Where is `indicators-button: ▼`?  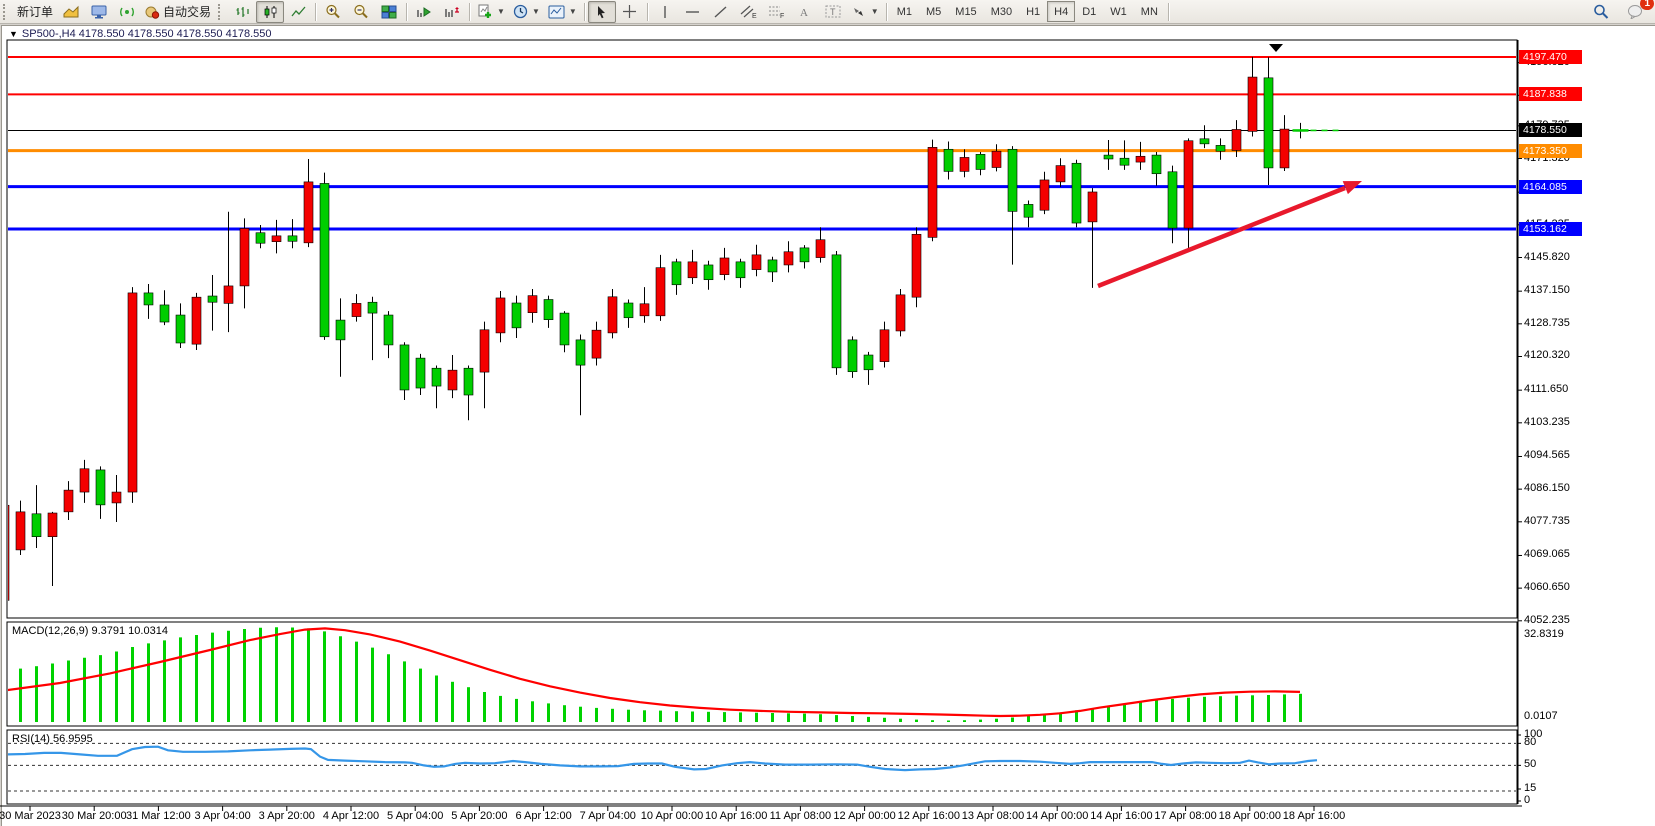 indicators-button: ▼ is located at coordinates (491, 12).